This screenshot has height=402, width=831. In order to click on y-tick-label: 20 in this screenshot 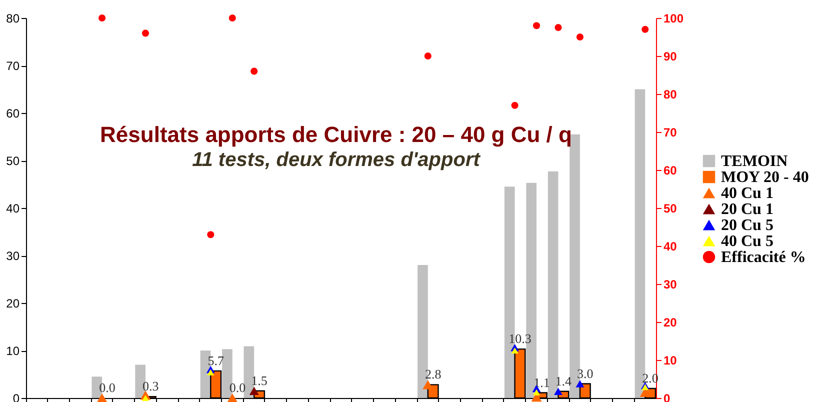, I will do `click(13, 303)`.